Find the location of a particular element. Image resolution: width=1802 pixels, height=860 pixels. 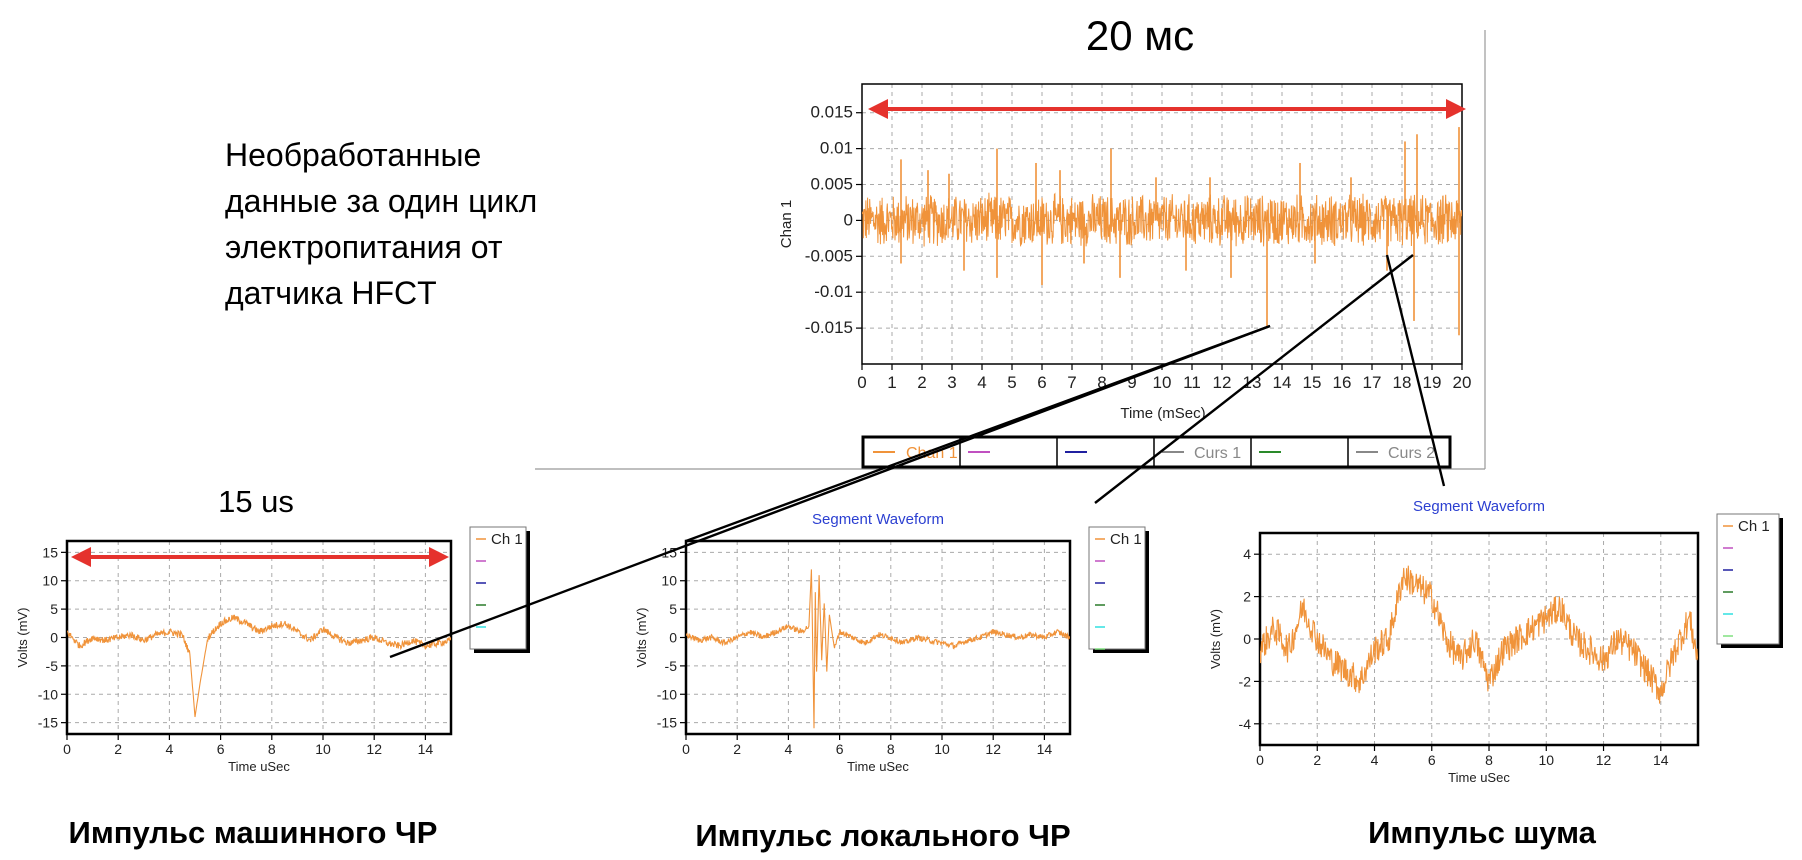

y-tick-label: -2 is located at coordinates (1245, 681).